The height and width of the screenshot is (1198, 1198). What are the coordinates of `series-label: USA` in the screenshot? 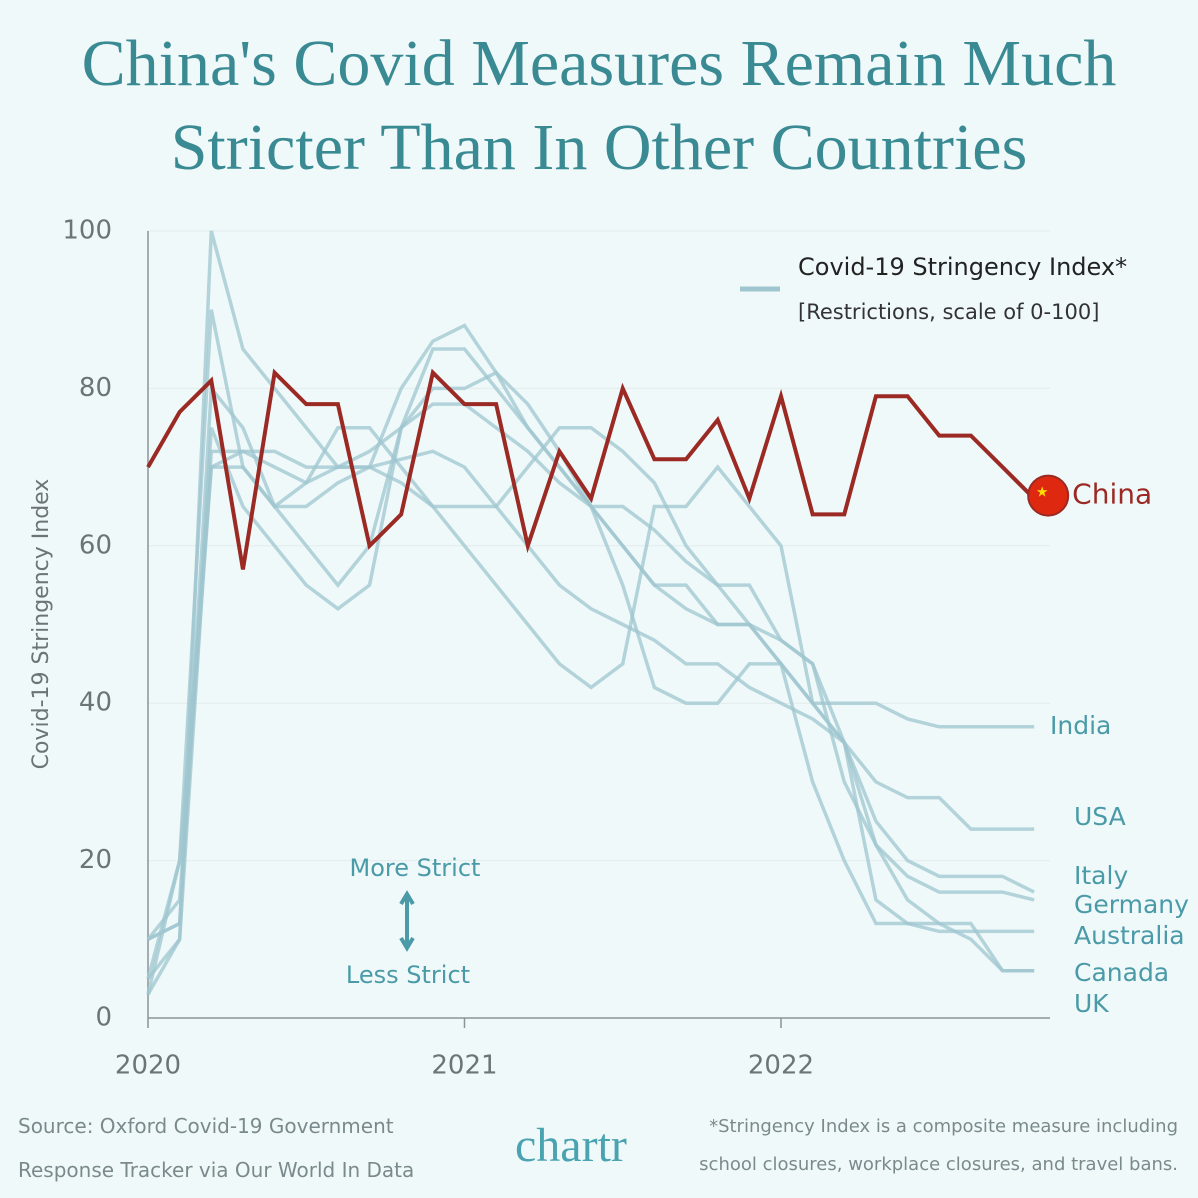 It's located at (1100, 816).